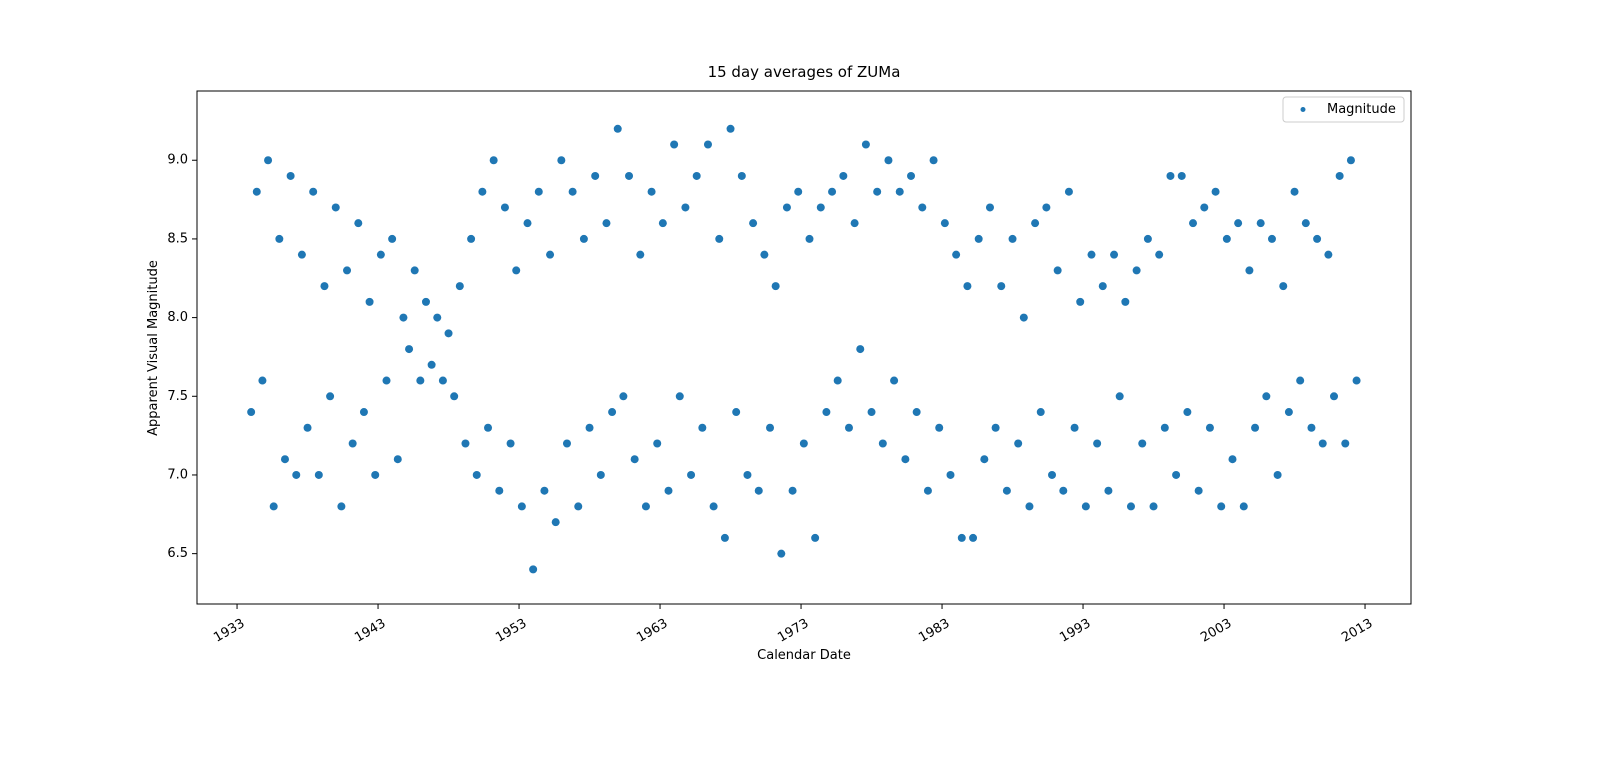  Describe the element at coordinates (1303, 109) in the screenshot. I see `legend-marker` at that location.